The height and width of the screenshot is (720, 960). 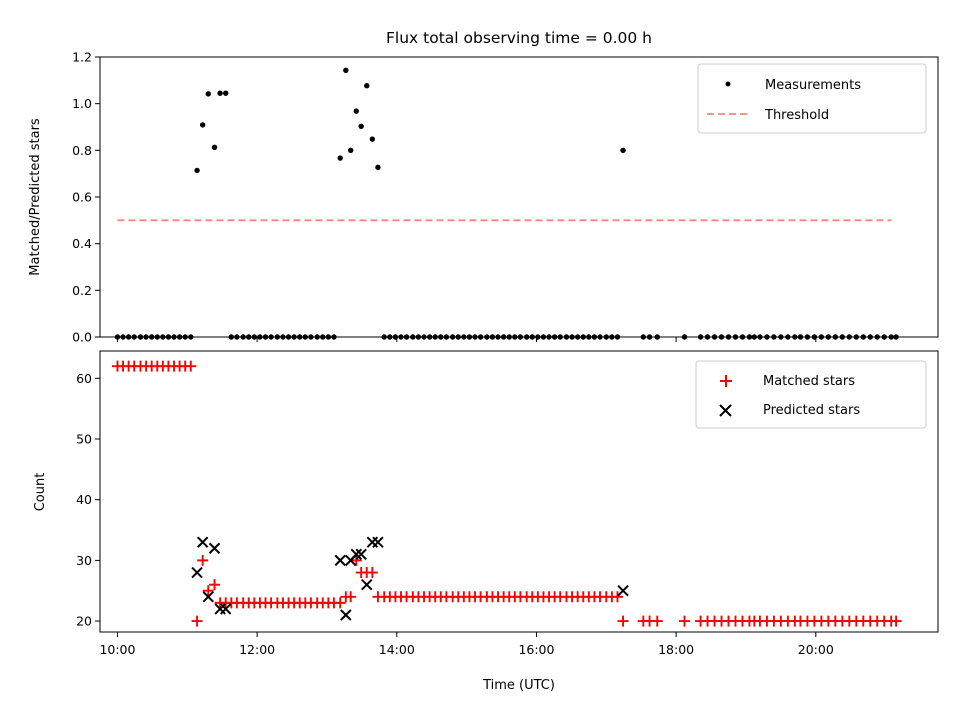 I want to click on legend-measurements-label: Measurements, so click(x=813, y=85).